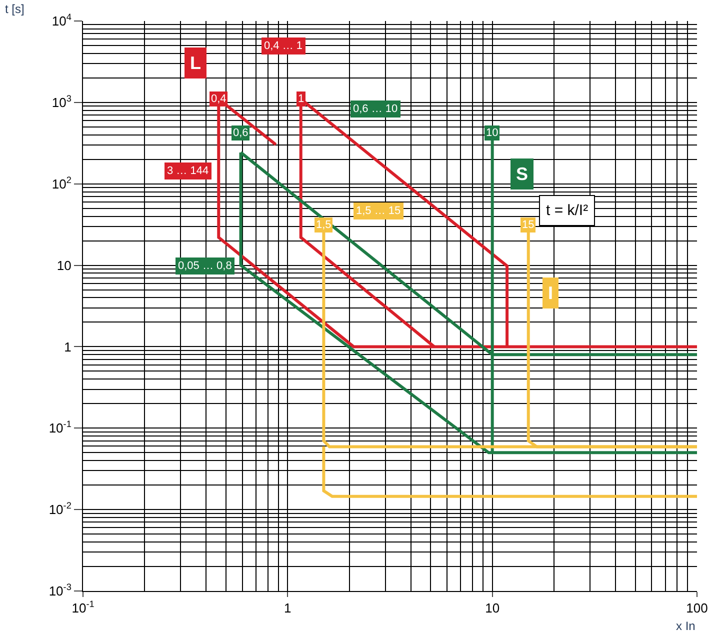 The height and width of the screenshot is (642, 720). Describe the element at coordinates (62, 183) in the screenshot. I see `y-tick-label: 10$^{2}$` at that location.